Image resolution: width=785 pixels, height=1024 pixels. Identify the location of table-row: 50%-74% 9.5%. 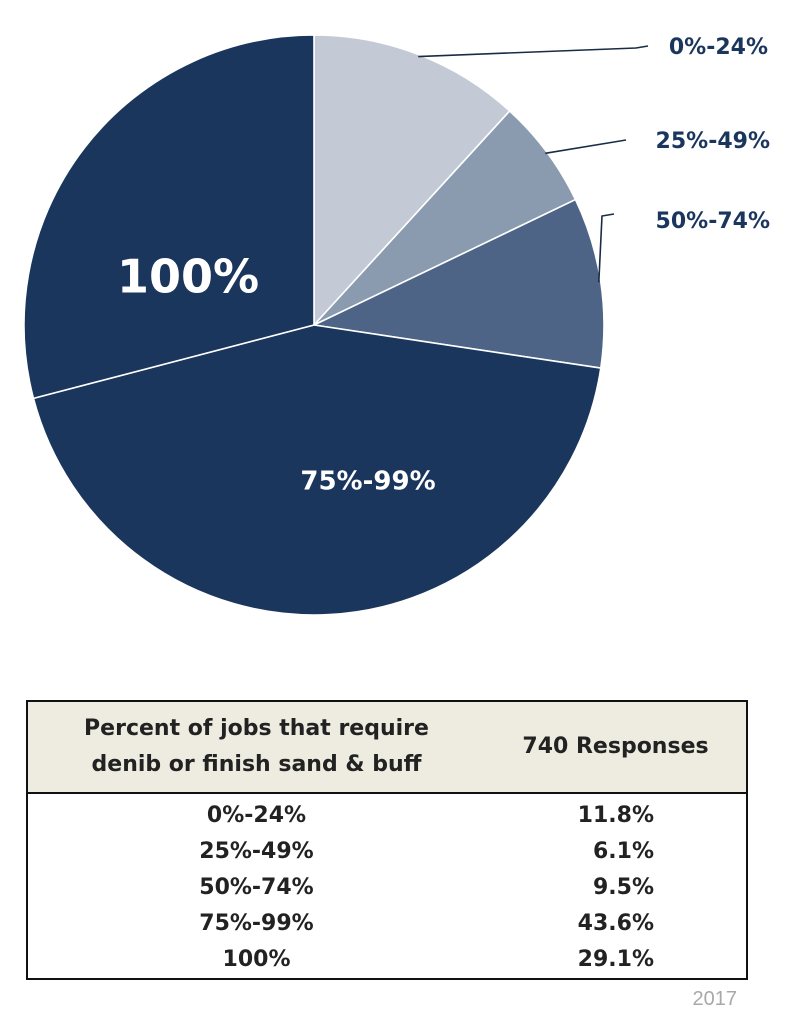
(387, 888).